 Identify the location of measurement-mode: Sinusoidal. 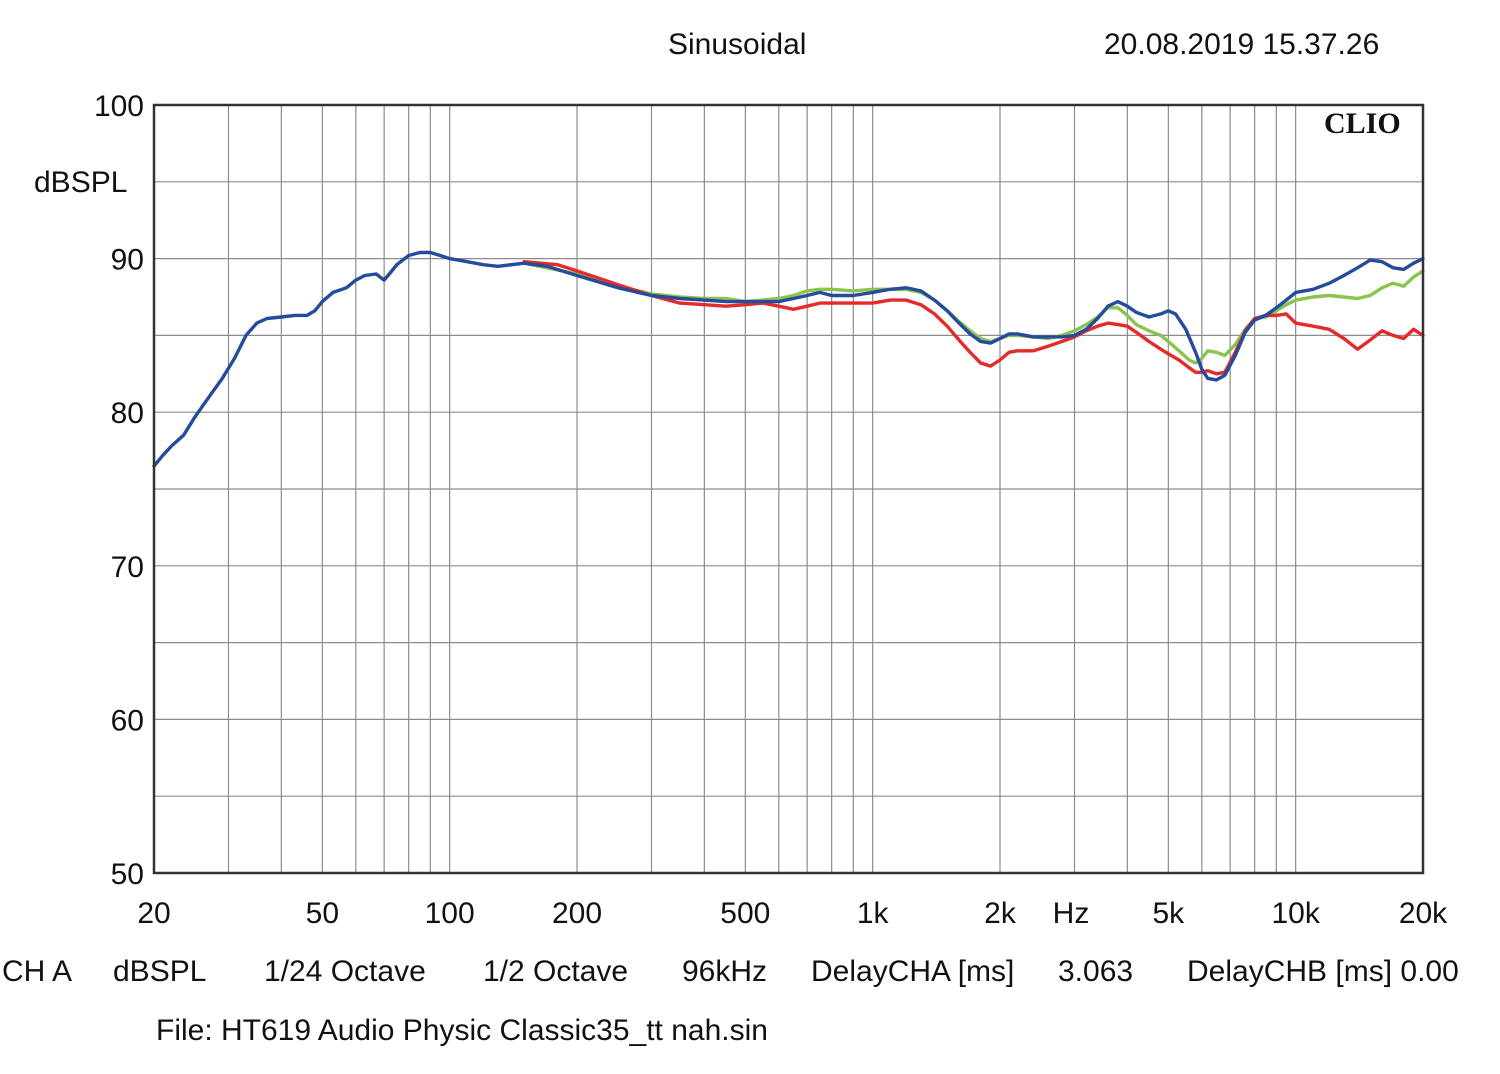
(737, 44).